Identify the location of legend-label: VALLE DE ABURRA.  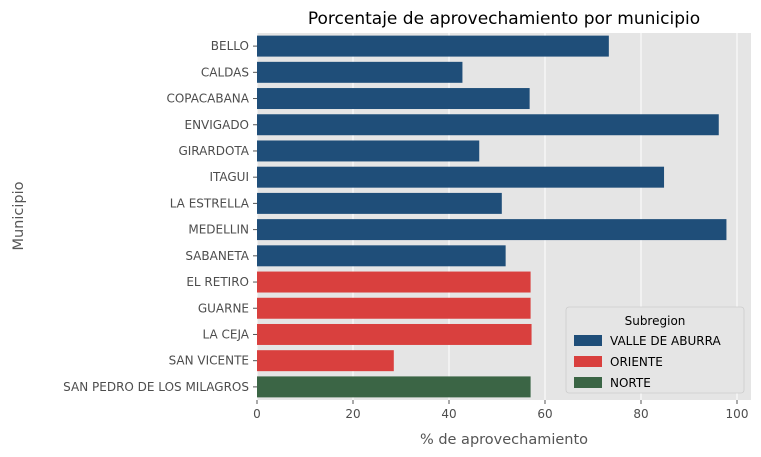
(665, 341).